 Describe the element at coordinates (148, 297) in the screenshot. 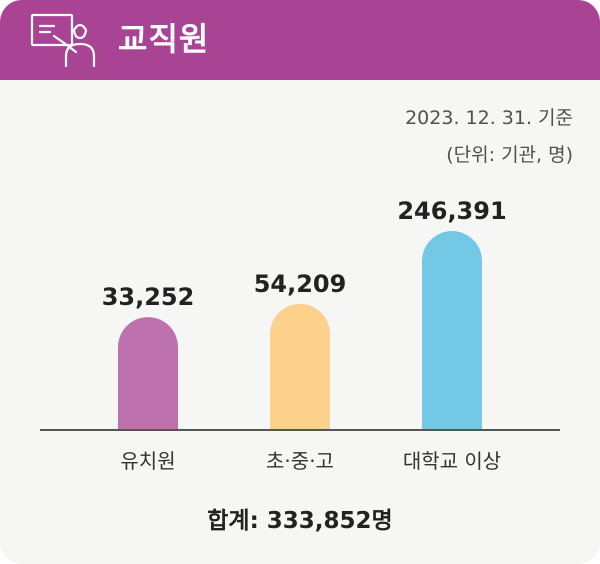

I see `data-label: 33,252` at that location.